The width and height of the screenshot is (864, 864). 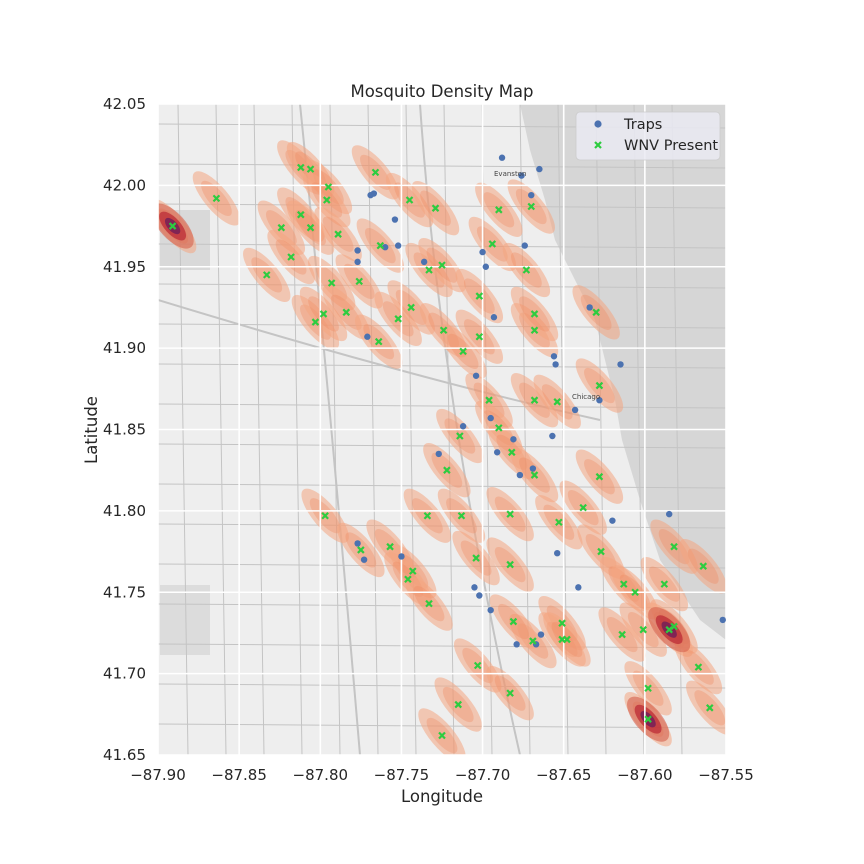 I want to click on legend-wnv-marker, so click(x=598, y=145).